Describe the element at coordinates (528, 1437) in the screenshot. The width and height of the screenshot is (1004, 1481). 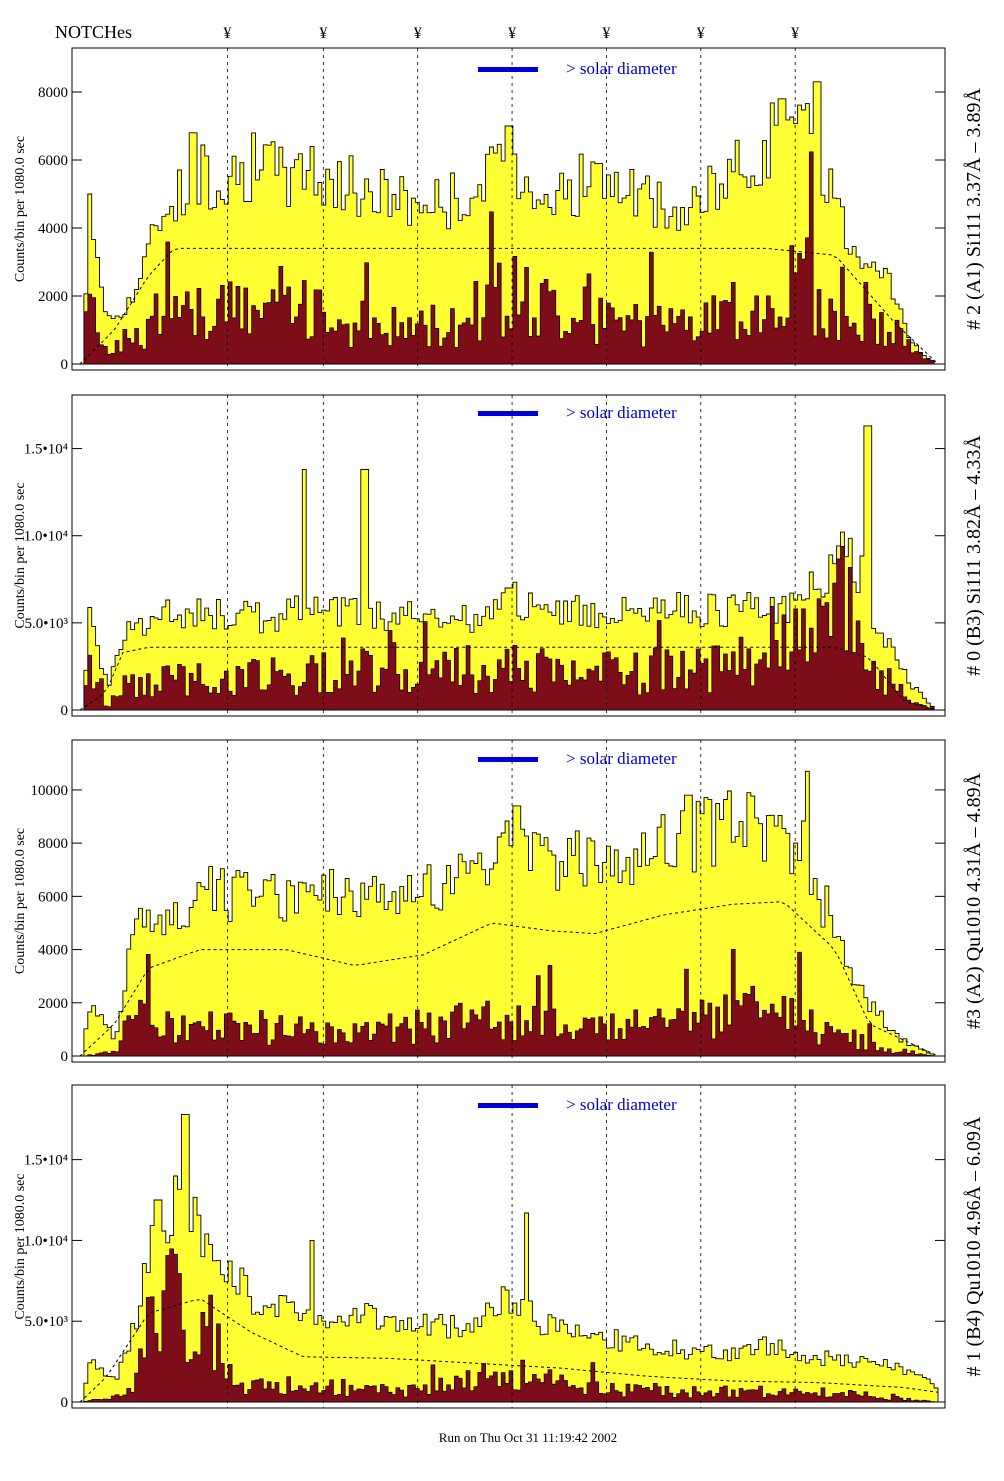
I see `run-timestamp: Run on Thu Oct 31 11:19:42 2002` at that location.